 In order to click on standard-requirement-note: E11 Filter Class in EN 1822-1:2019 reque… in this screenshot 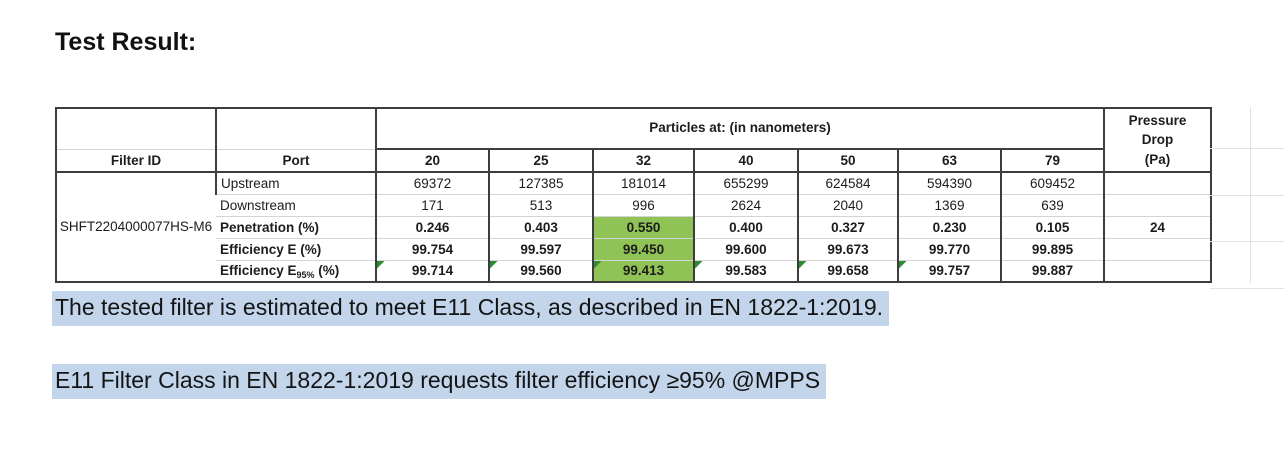, I will do `click(439, 381)`.